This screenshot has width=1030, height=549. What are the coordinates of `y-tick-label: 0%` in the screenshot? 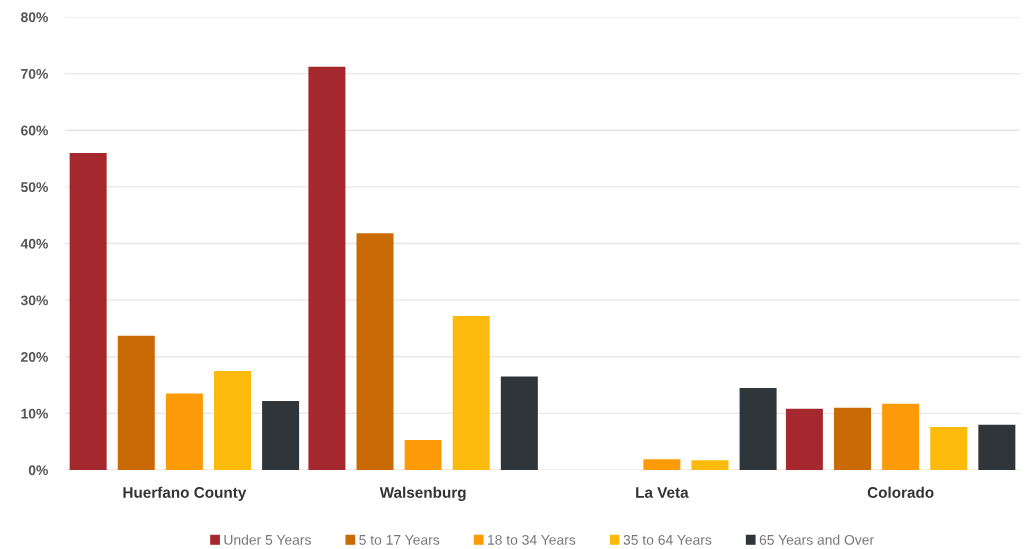 It's located at (38, 470).